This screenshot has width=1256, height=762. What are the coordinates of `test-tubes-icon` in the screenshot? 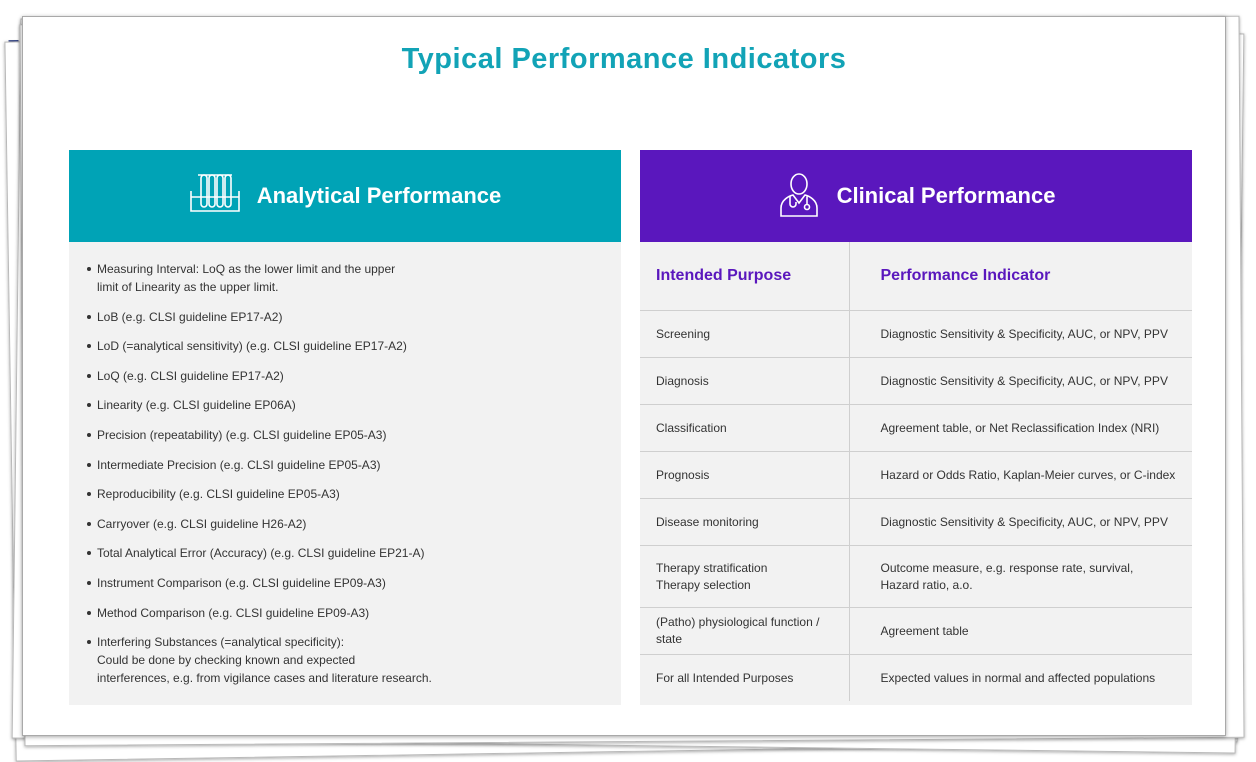 It's located at (215, 196).